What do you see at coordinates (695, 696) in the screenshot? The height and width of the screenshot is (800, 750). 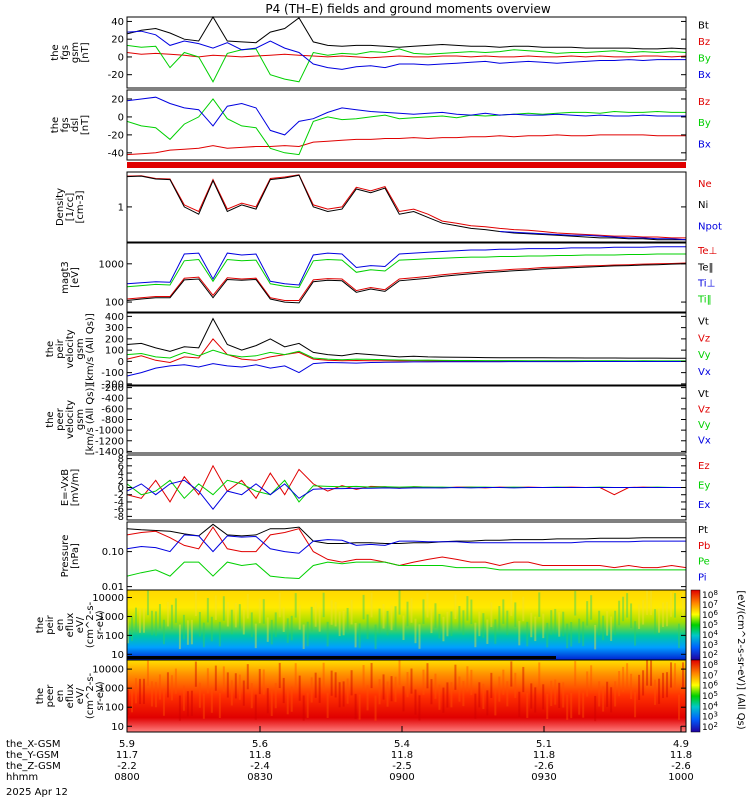 I see `colorbar` at bounding box center [695, 696].